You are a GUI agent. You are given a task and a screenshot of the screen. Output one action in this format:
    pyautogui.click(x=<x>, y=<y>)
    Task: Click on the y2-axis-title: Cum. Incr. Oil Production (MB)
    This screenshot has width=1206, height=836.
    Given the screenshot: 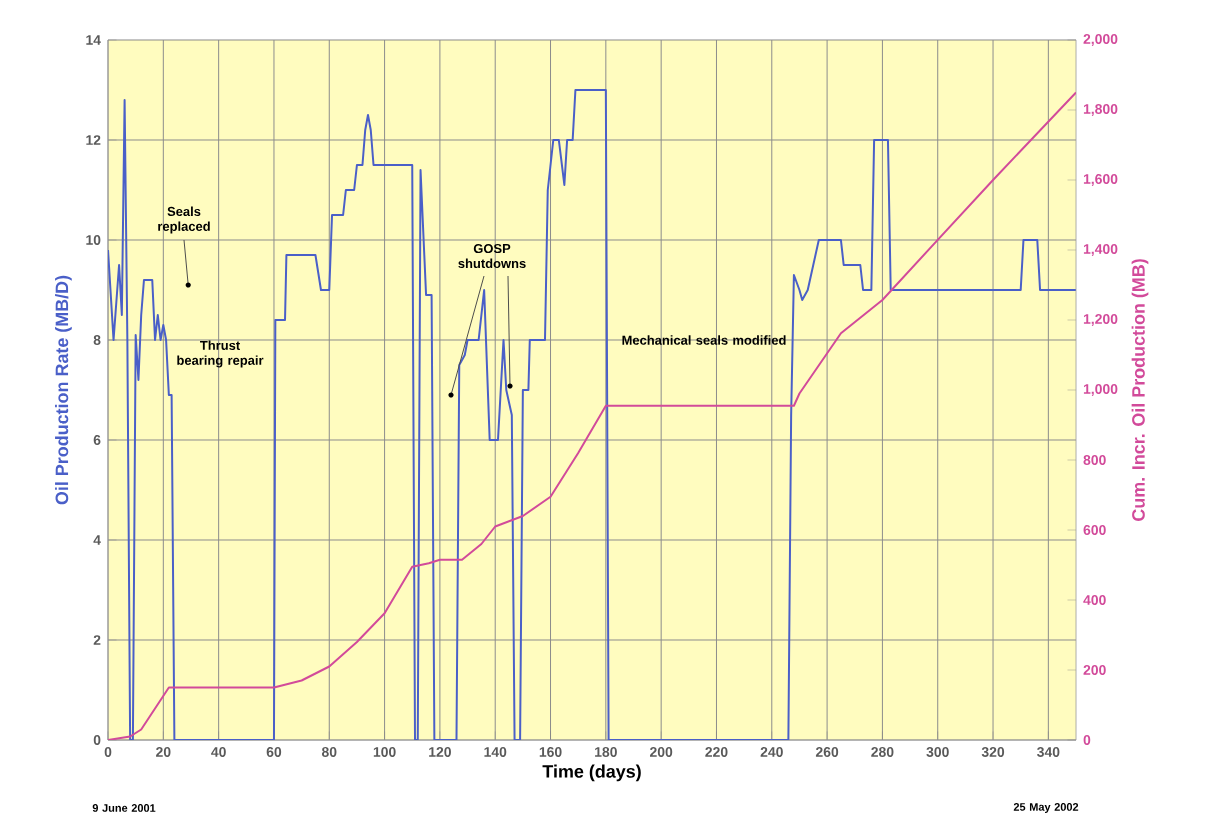 What is the action you would take?
    pyautogui.click(x=1140, y=390)
    